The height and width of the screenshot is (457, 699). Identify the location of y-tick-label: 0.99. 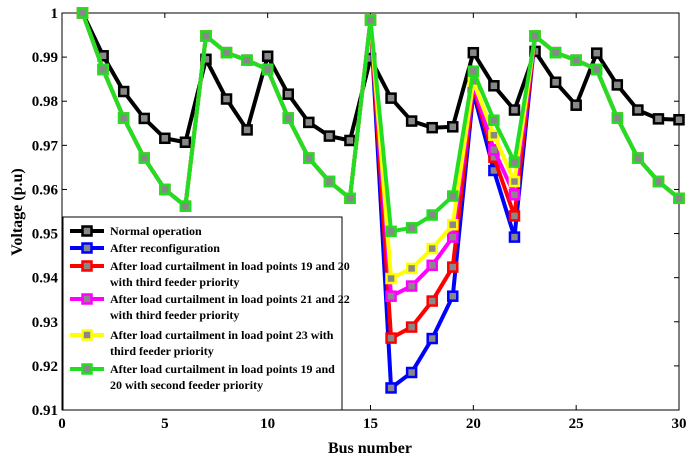
(45, 58).